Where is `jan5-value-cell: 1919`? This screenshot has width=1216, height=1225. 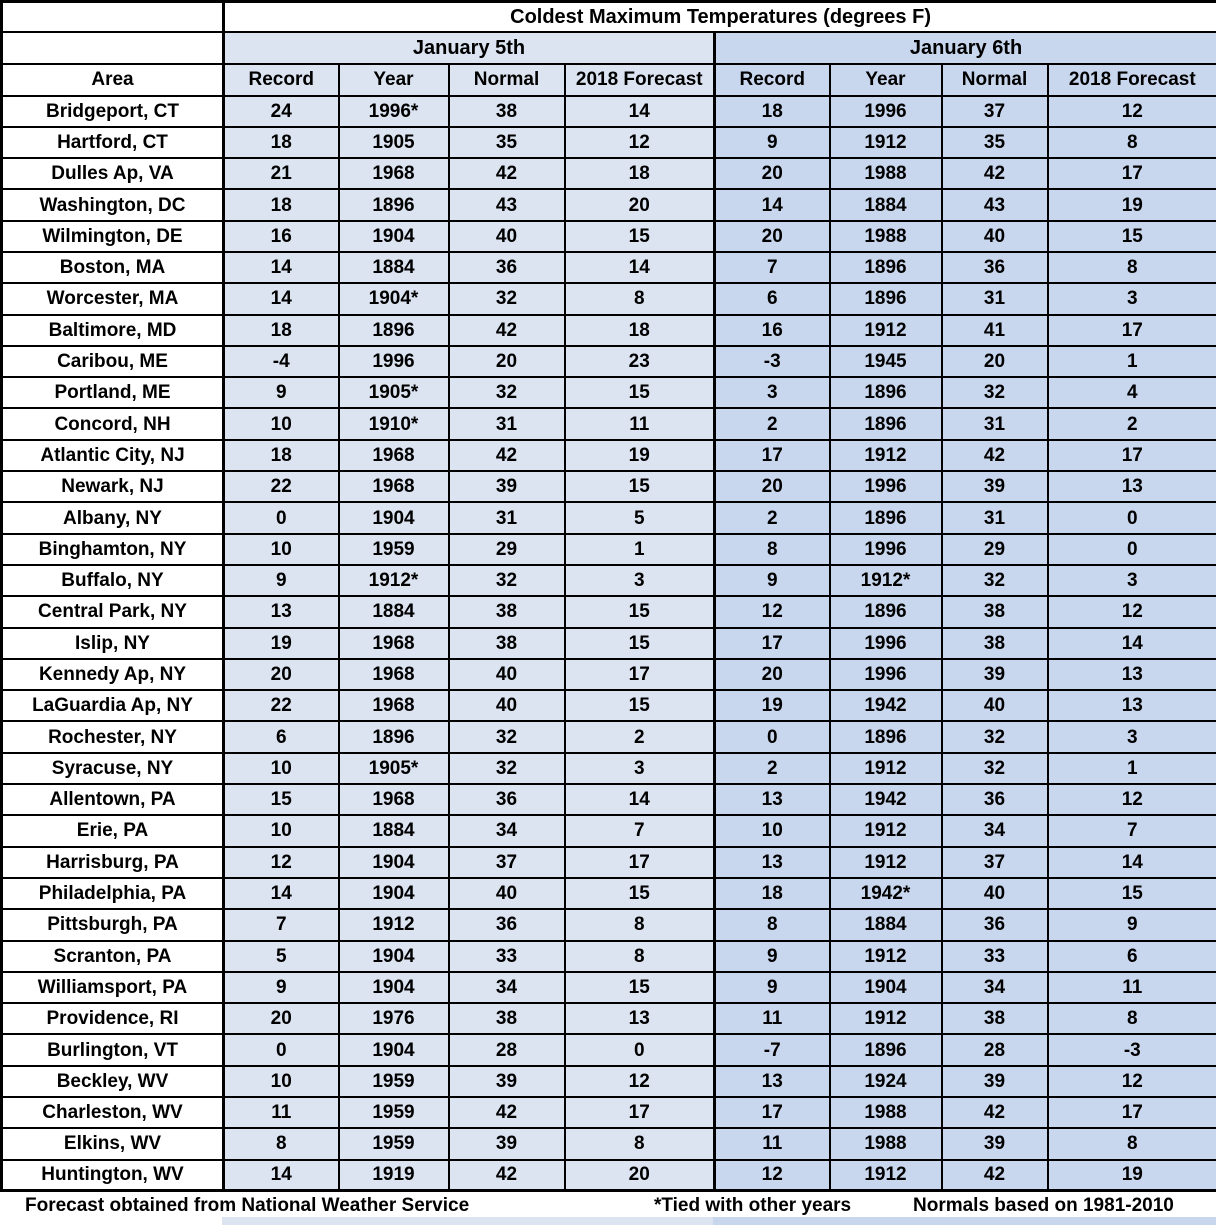 jan5-value-cell: 1919 is located at coordinates (394, 1175).